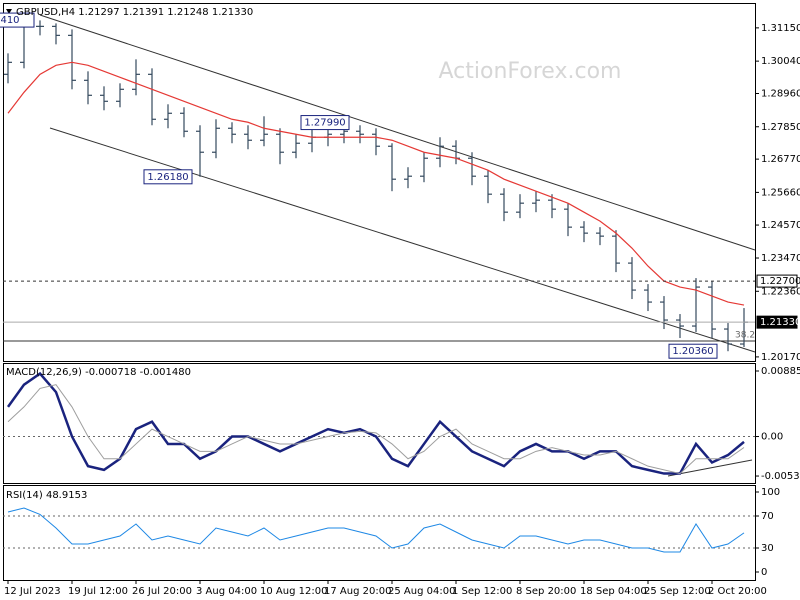  Describe the element at coordinates (9, 11) in the screenshot. I see `header-arrow` at that location.